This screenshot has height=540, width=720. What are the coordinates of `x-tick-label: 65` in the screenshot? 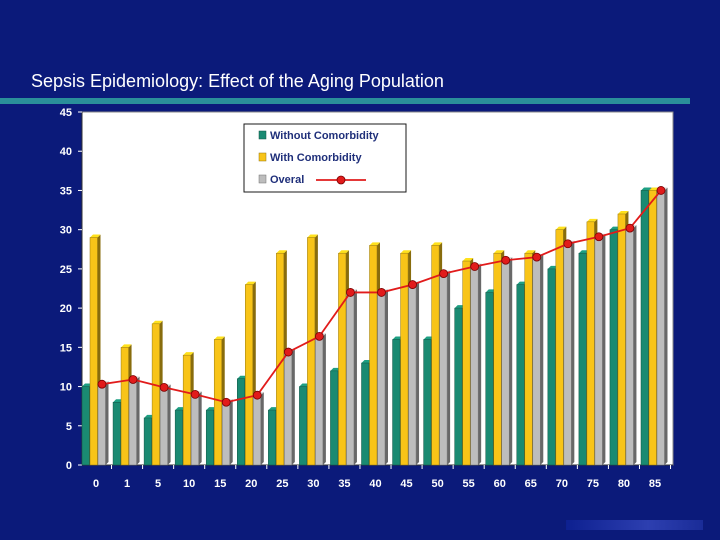 It's located at (531, 484).